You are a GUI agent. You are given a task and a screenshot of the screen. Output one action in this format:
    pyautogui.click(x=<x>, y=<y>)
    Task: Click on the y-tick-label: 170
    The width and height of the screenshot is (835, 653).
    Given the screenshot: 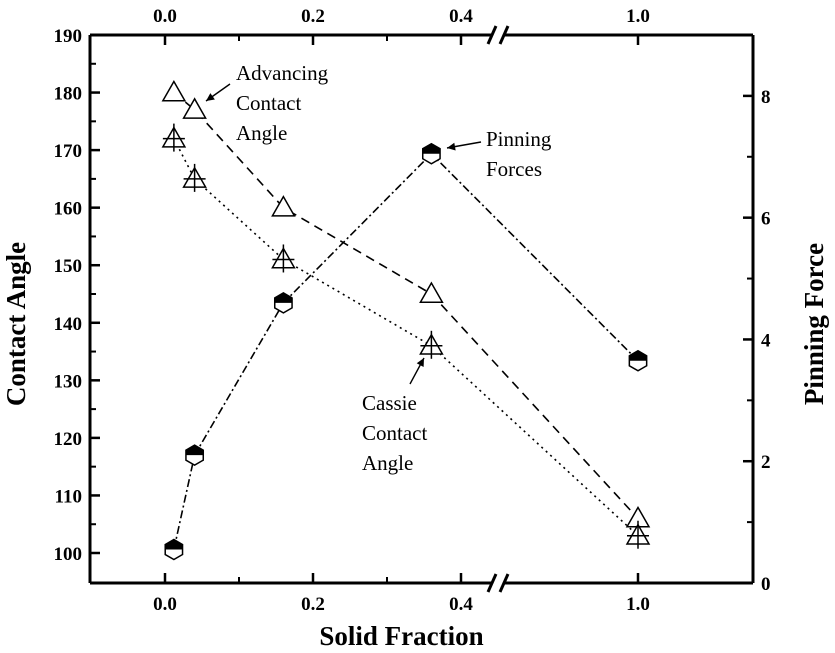 What is the action you would take?
    pyautogui.click(x=68, y=151)
    